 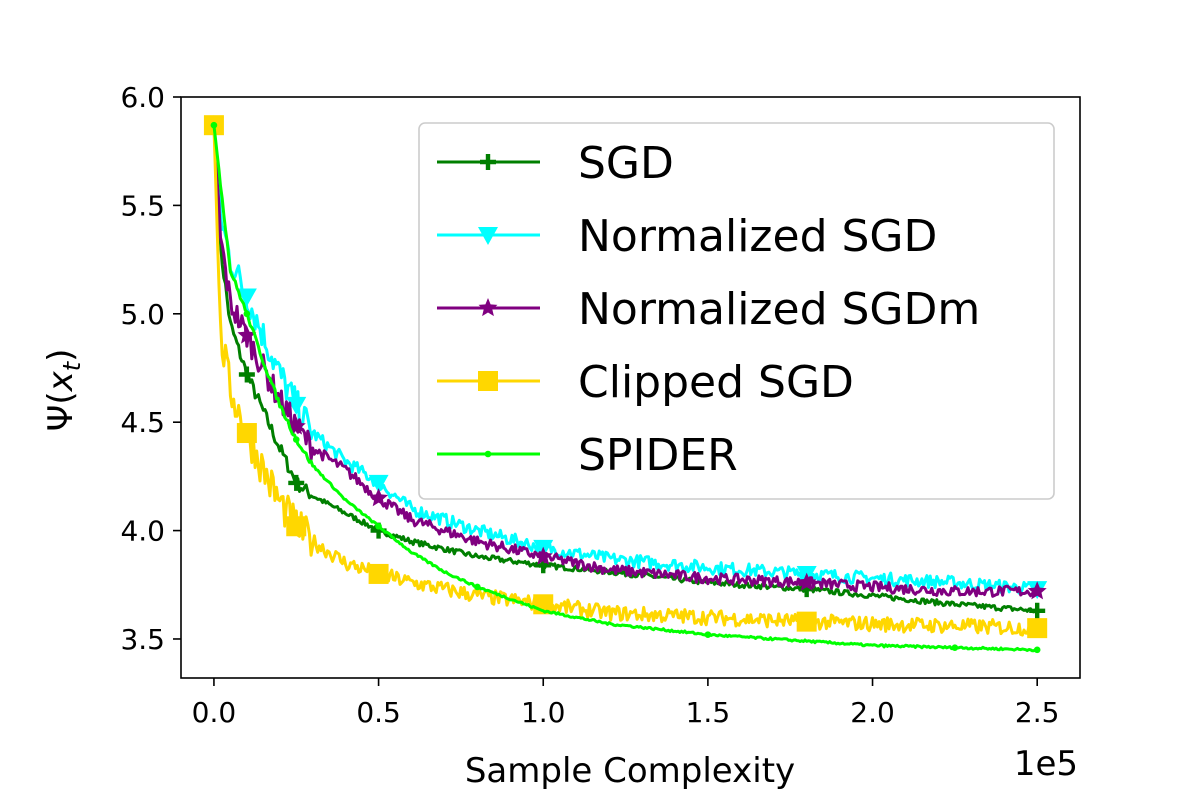 I want to click on x-tick-label: 1.5, so click(x=708, y=712).